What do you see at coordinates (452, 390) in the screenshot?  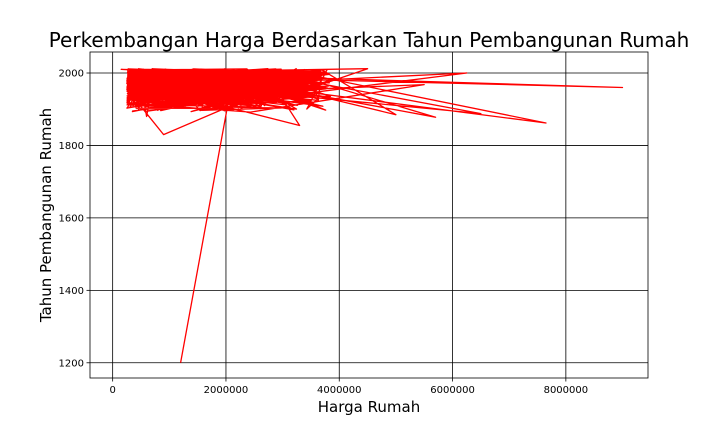 I see `x-tick-label: 6000000` at bounding box center [452, 390].